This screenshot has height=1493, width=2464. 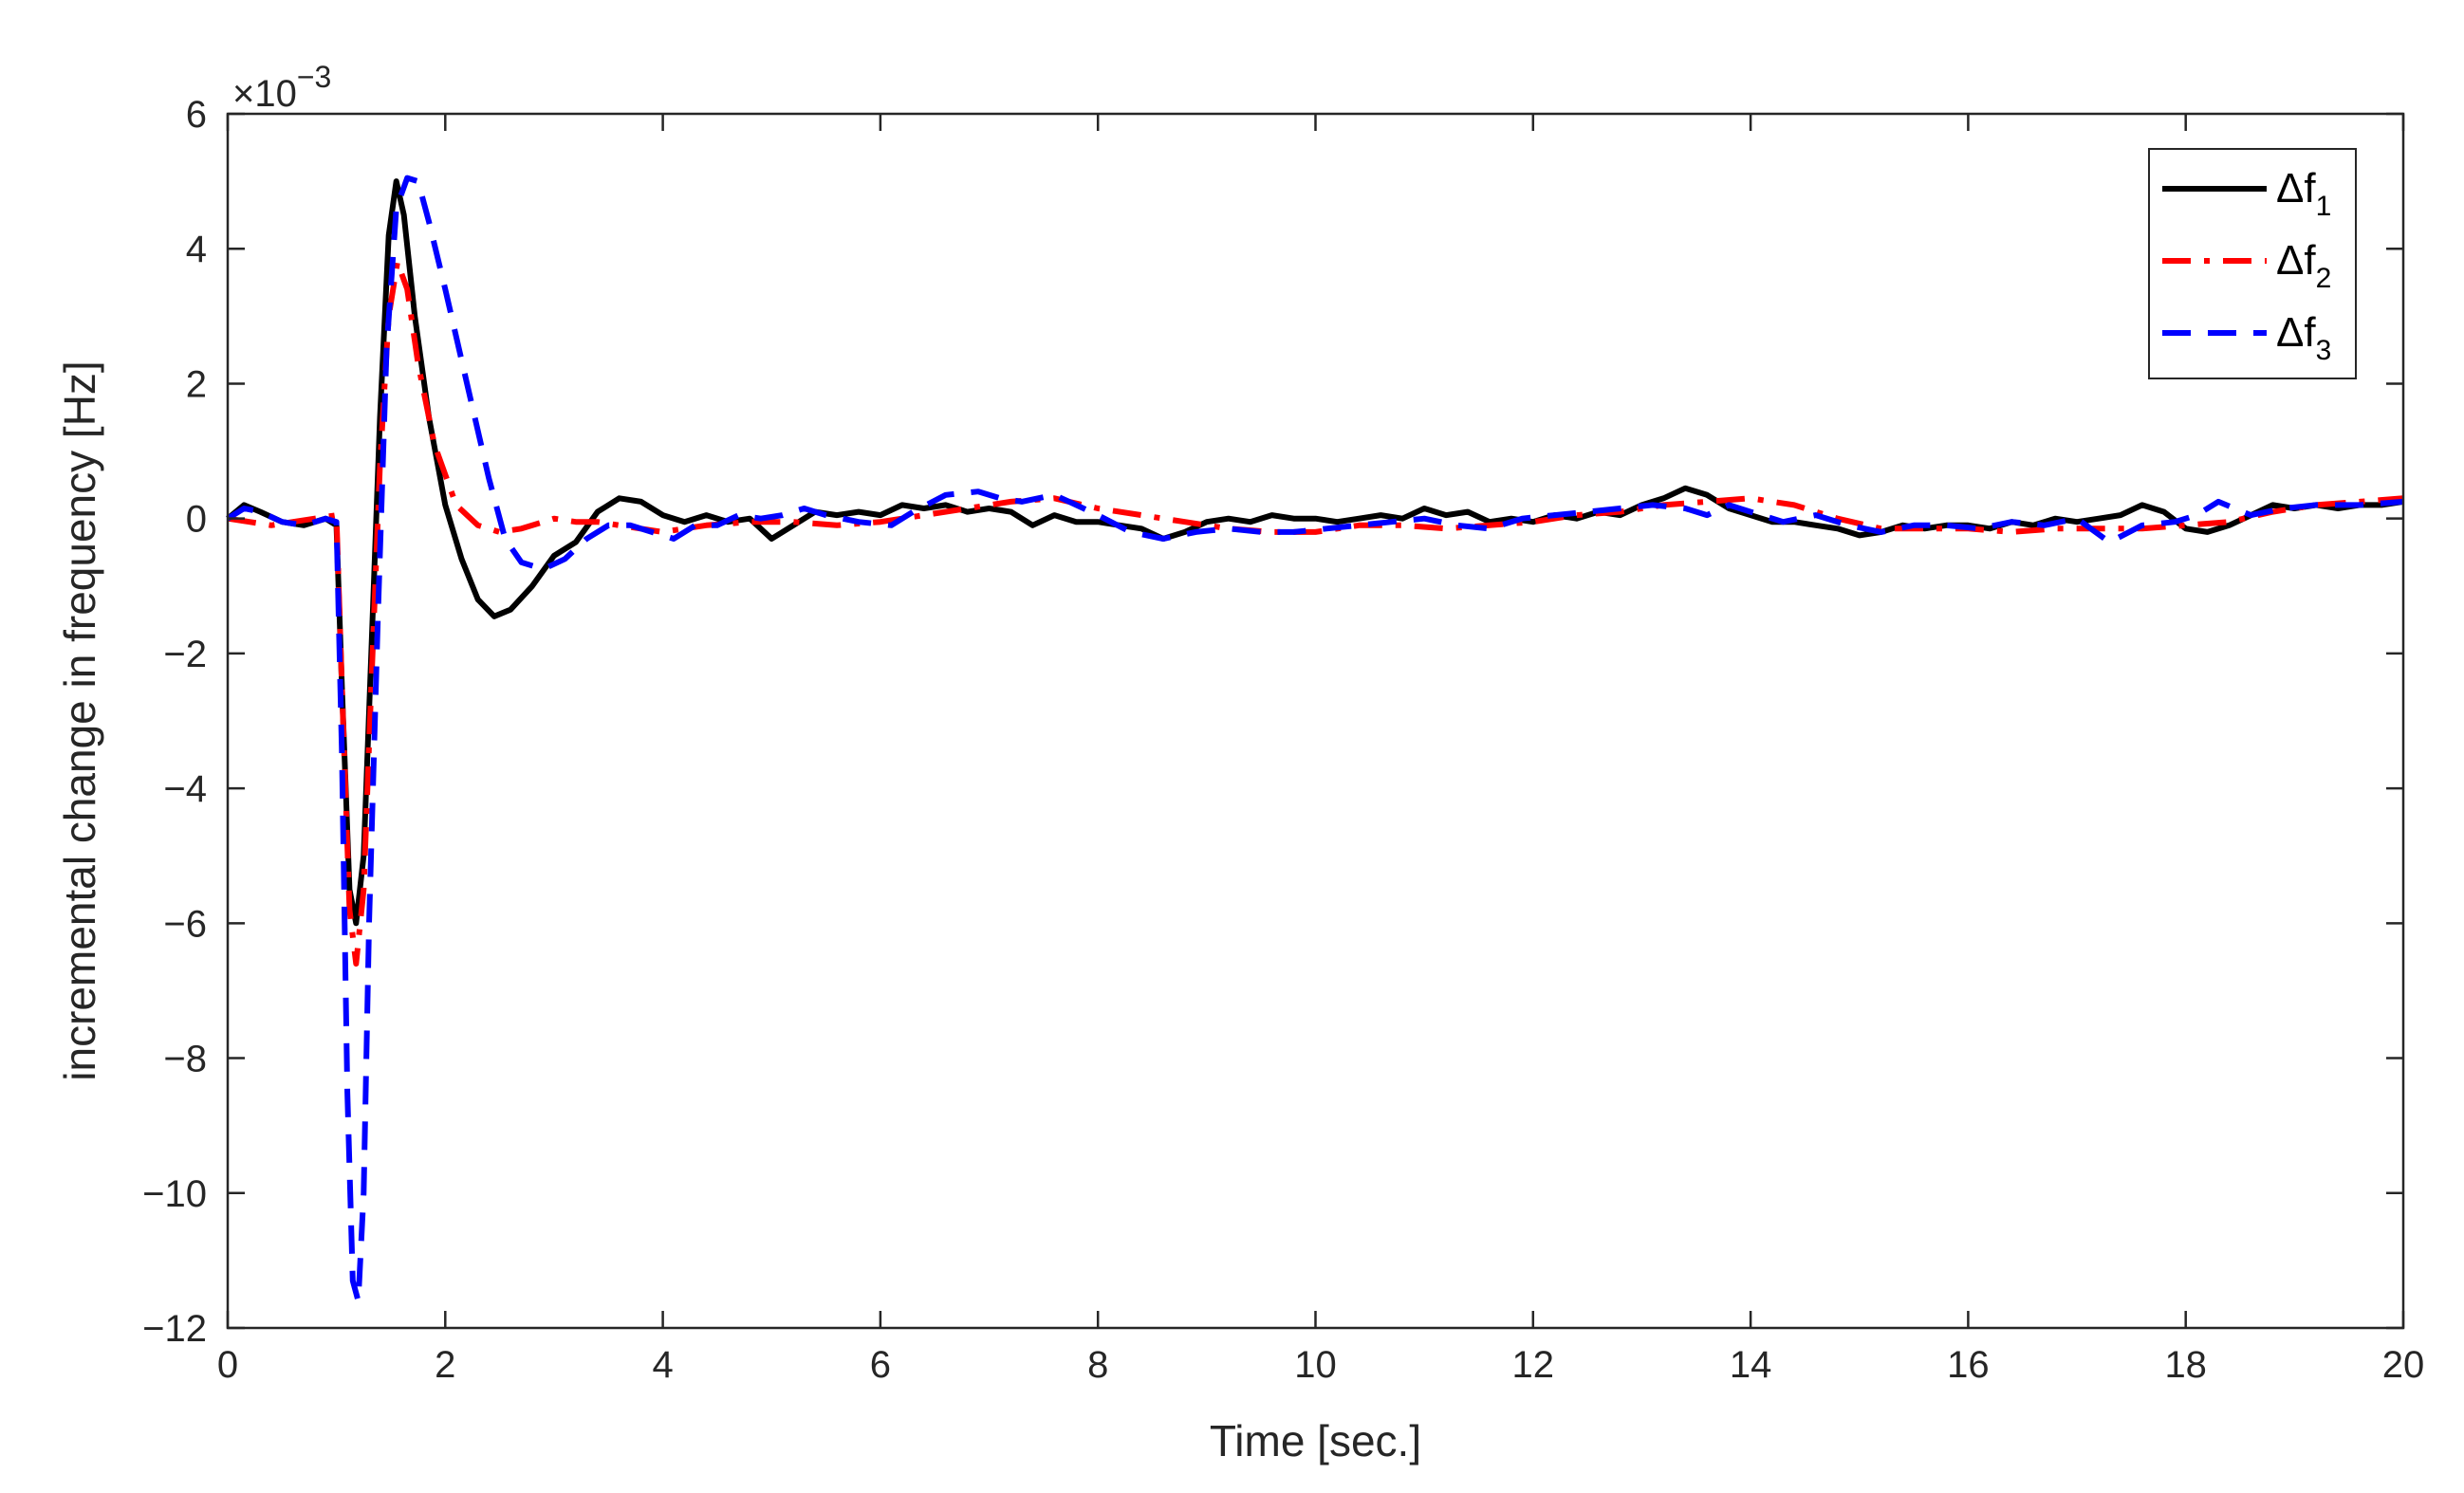 What do you see at coordinates (1097, 1365) in the screenshot?
I see `x-tick-label: 8` at bounding box center [1097, 1365].